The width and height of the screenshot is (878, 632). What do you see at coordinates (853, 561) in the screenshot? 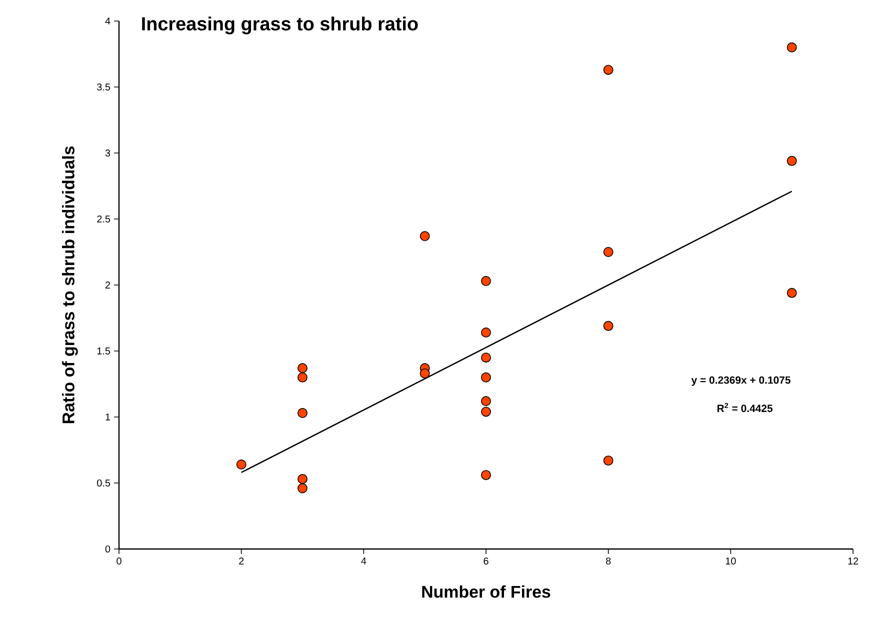
I see `x-tick-label: 12` at bounding box center [853, 561].